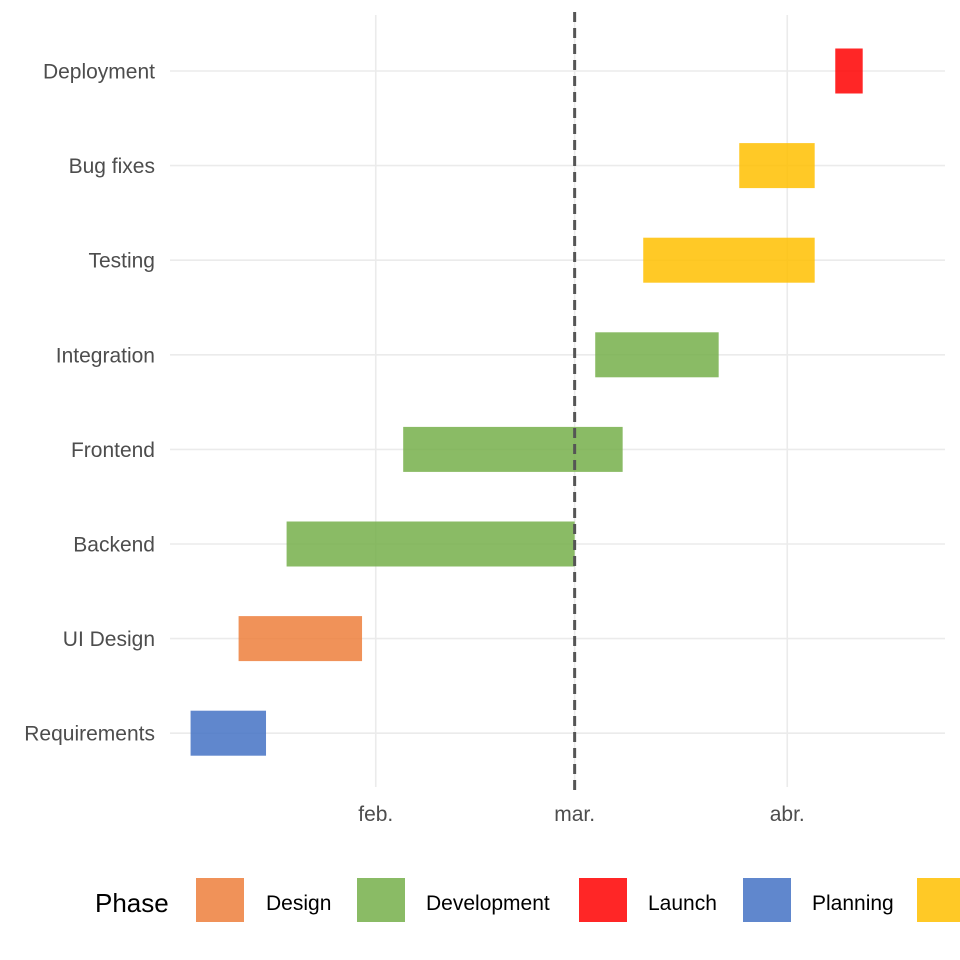  I want to click on legend-label-development: Development, so click(488, 903).